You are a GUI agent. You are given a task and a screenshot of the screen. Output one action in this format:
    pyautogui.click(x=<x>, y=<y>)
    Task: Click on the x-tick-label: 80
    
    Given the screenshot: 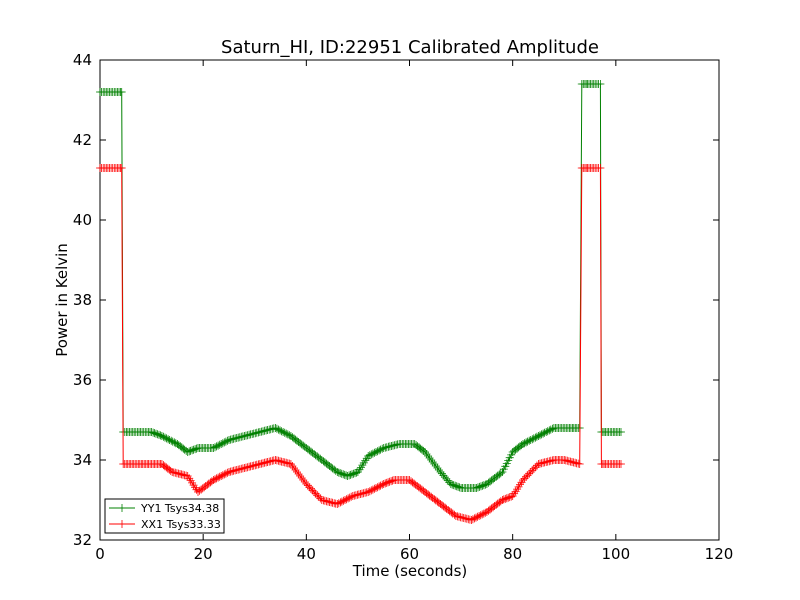 What is the action you would take?
    pyautogui.click(x=512, y=554)
    